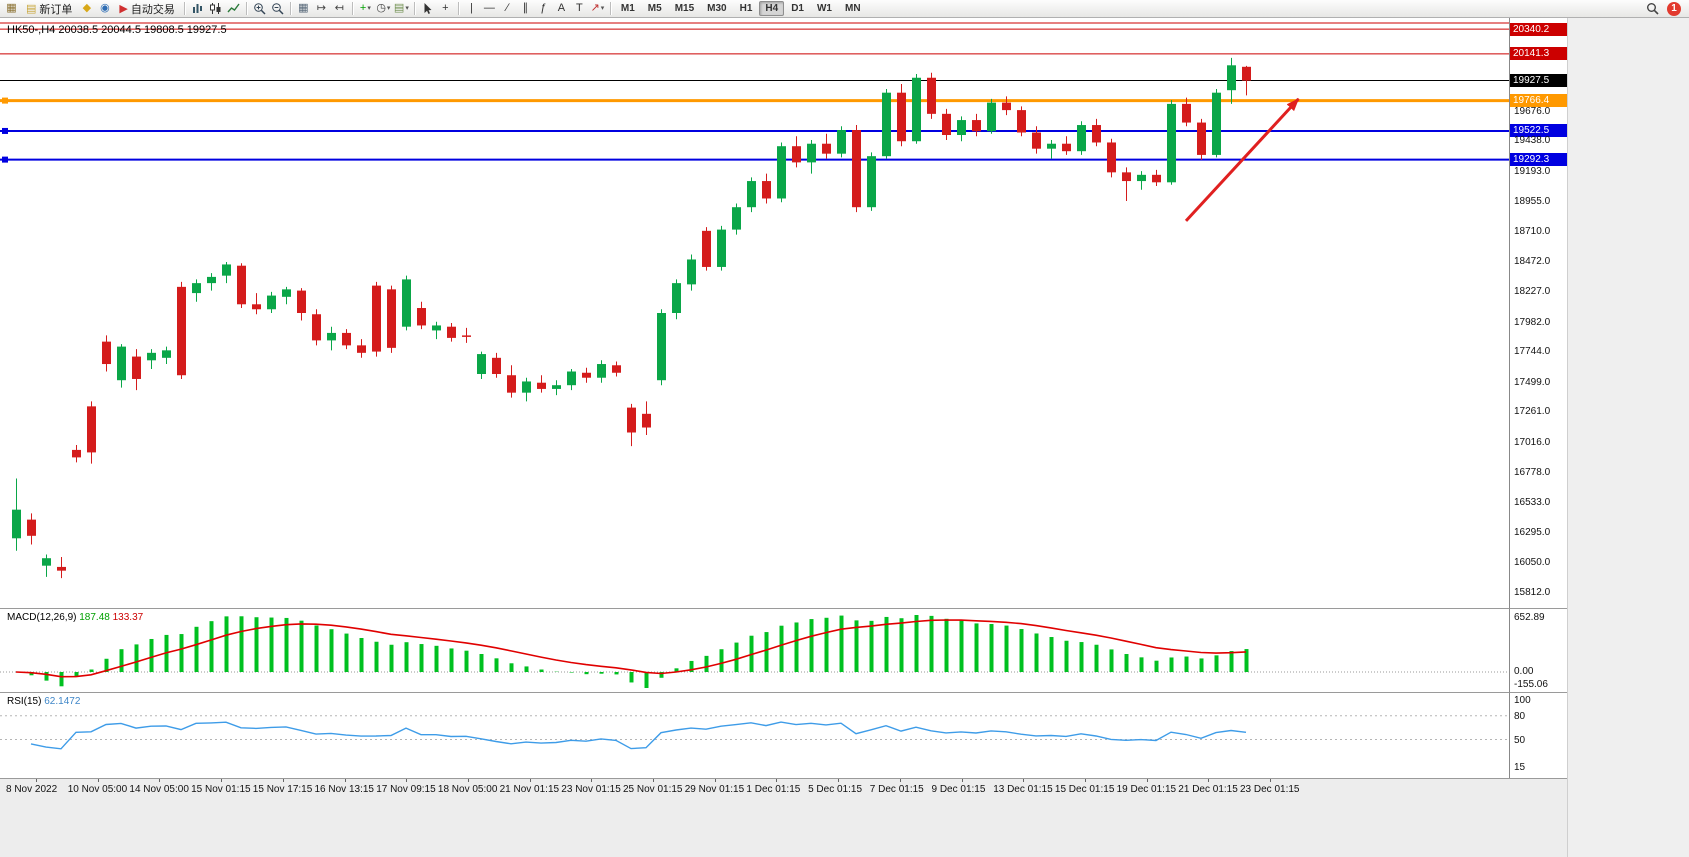  I want to click on timeframe-w1: W1, so click(824, 8).